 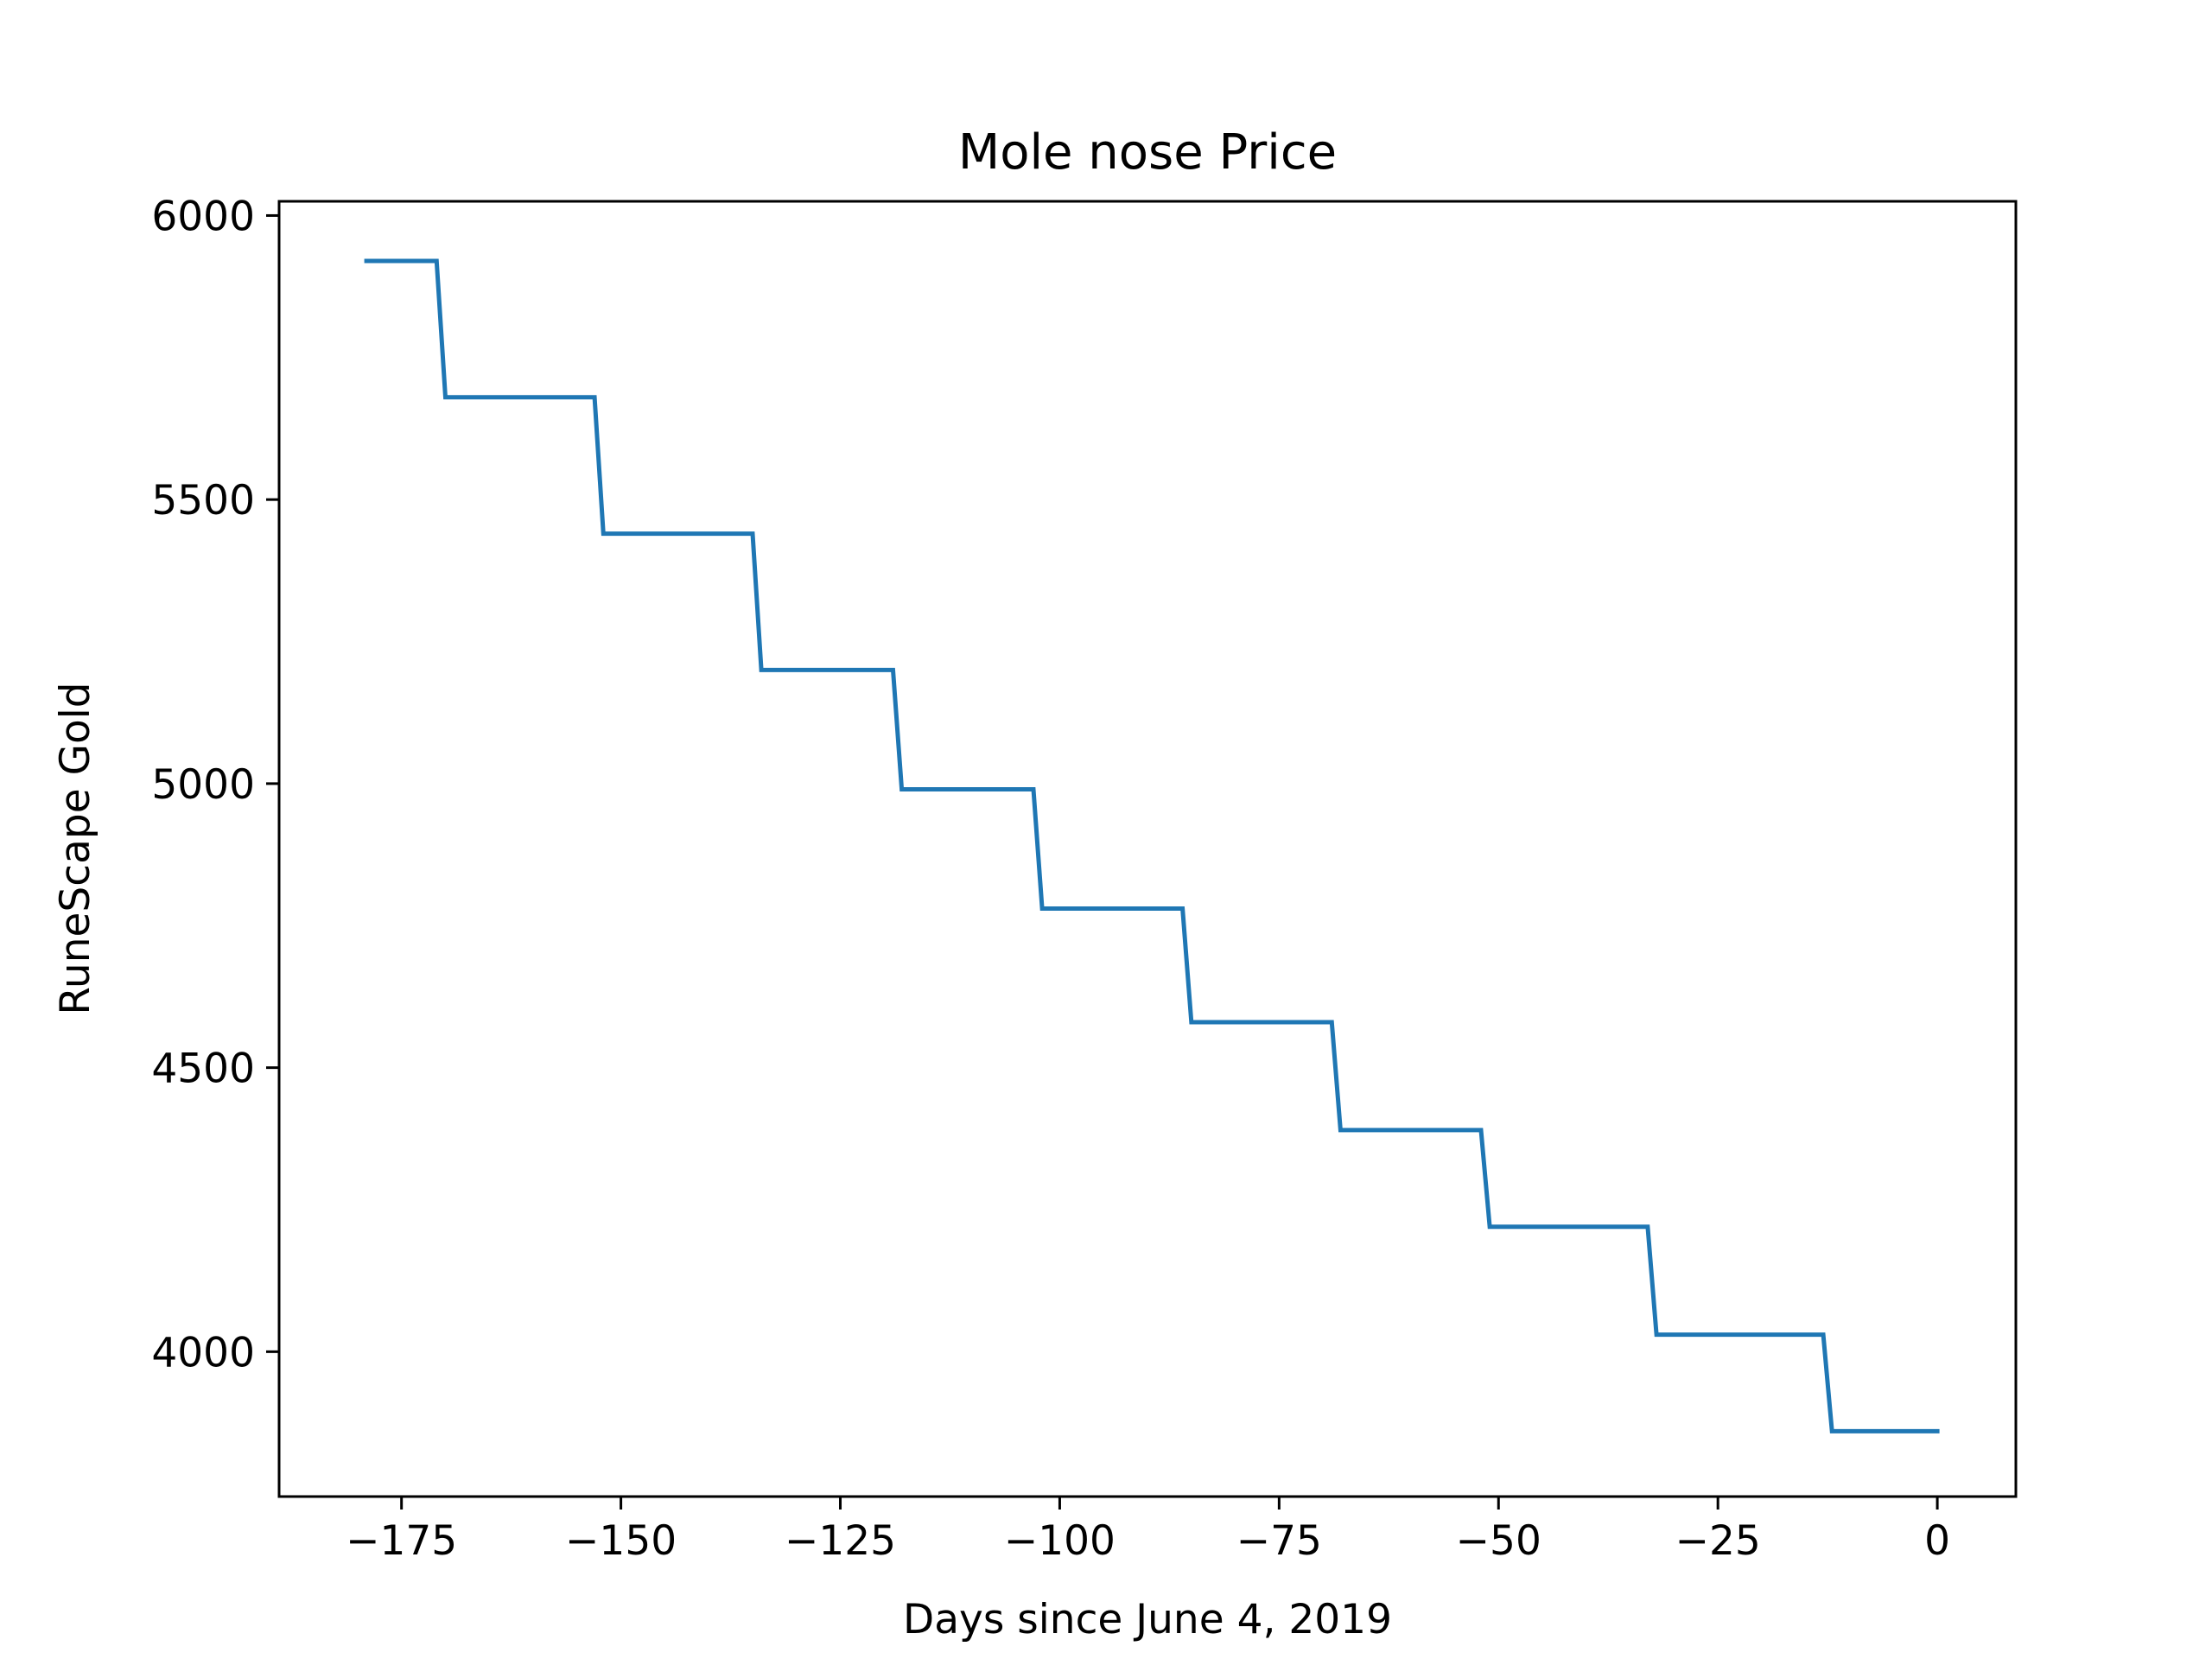 I want to click on x-tick-label: −125, so click(x=840, y=1541).